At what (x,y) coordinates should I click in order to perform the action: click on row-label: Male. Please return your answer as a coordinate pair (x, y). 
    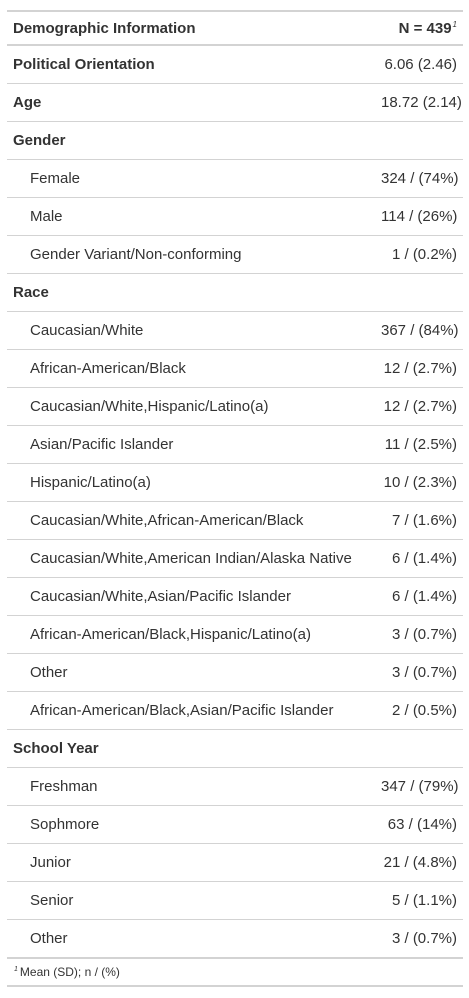
    Looking at the image, I should click on (191, 216).